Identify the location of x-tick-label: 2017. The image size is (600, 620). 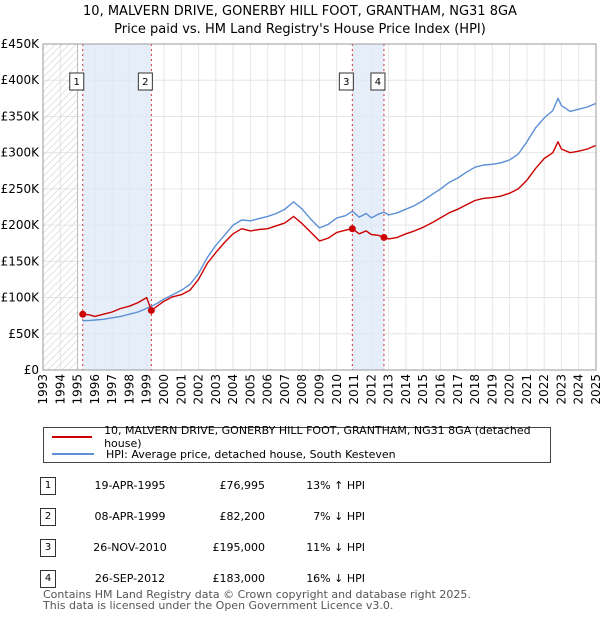
(458, 389).